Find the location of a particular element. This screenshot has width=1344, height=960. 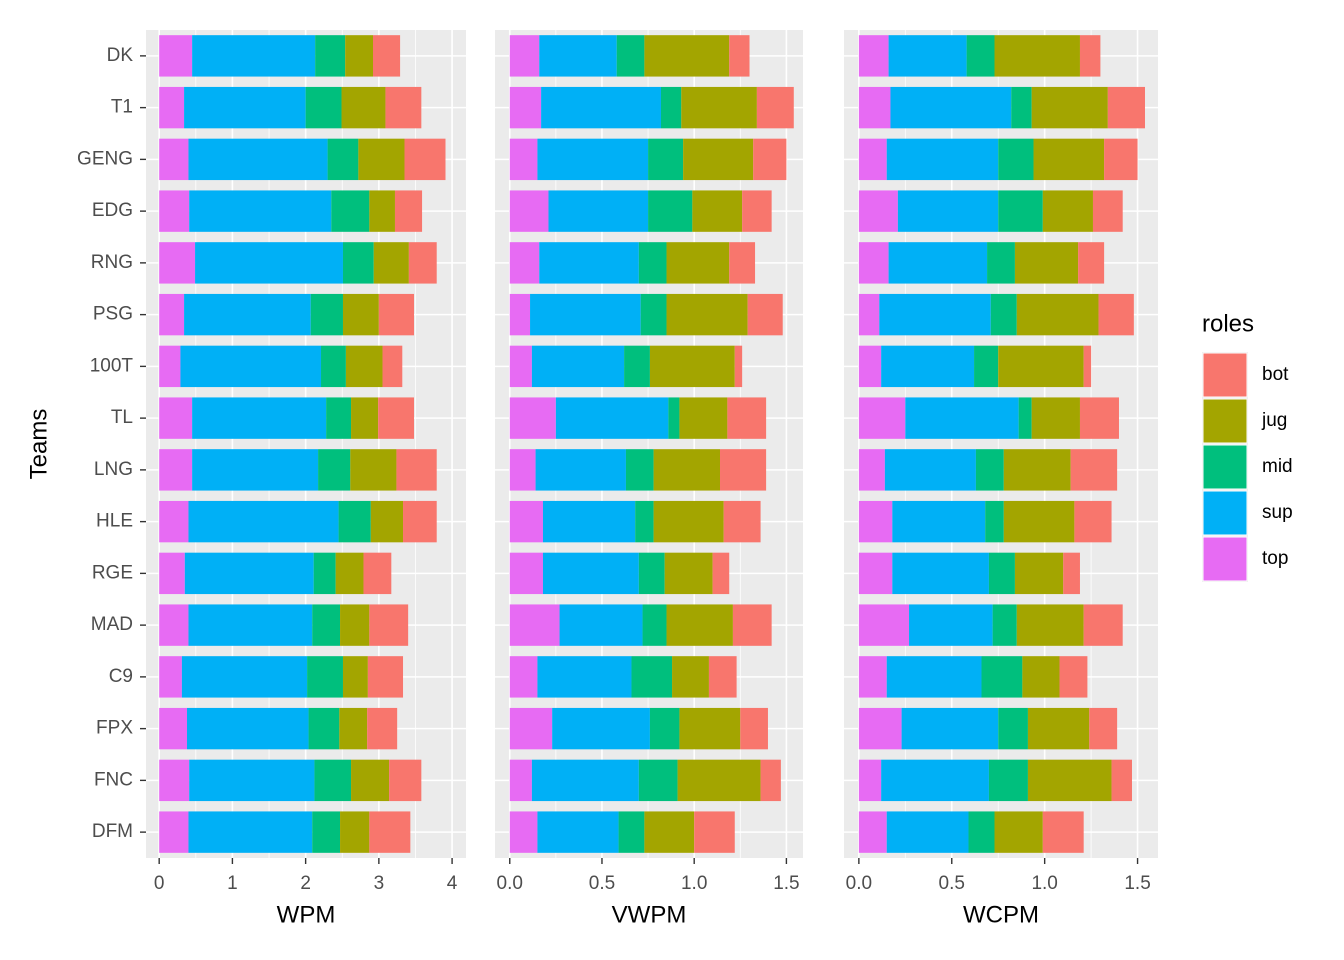

y-tick-label: MAD is located at coordinates (112, 624).